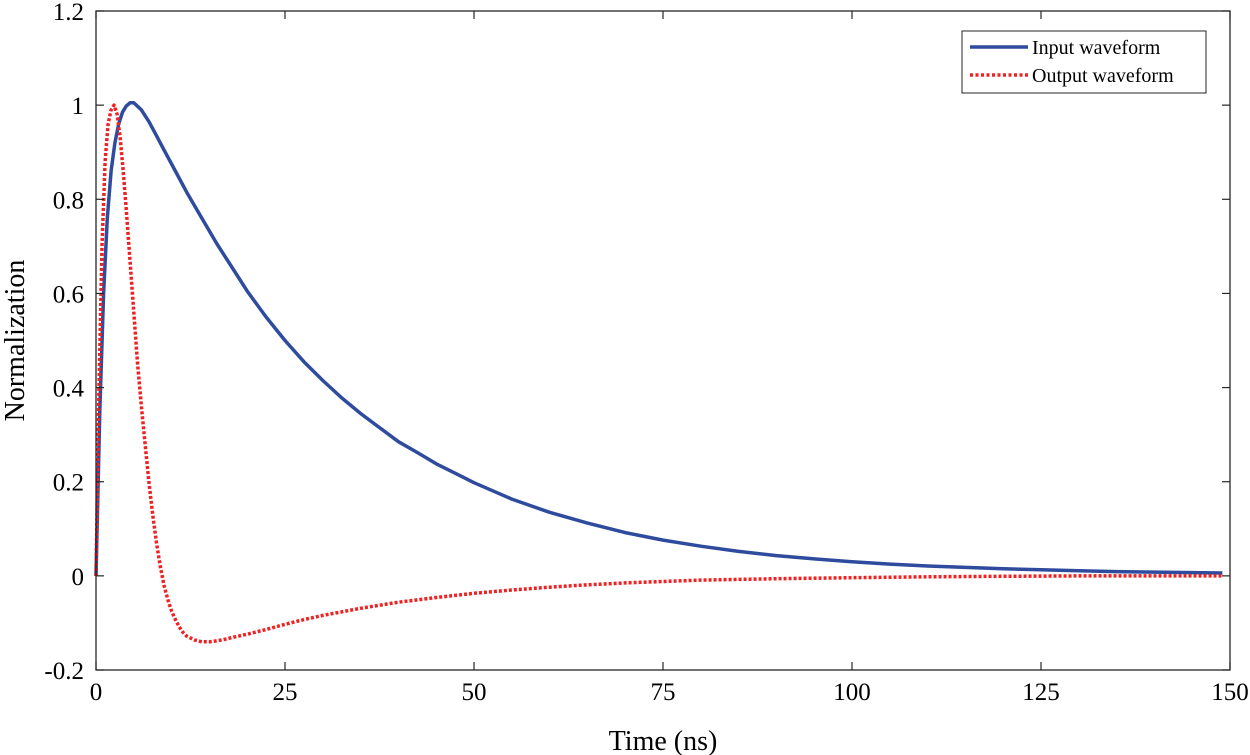  What do you see at coordinates (68, 13) in the screenshot?
I see `y-tick-label: 1.2` at bounding box center [68, 13].